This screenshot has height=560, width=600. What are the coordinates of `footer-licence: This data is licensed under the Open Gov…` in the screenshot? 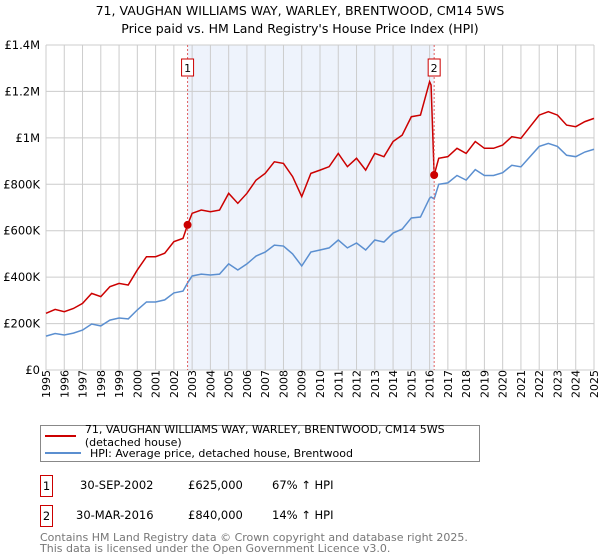 It's located at (215, 548).